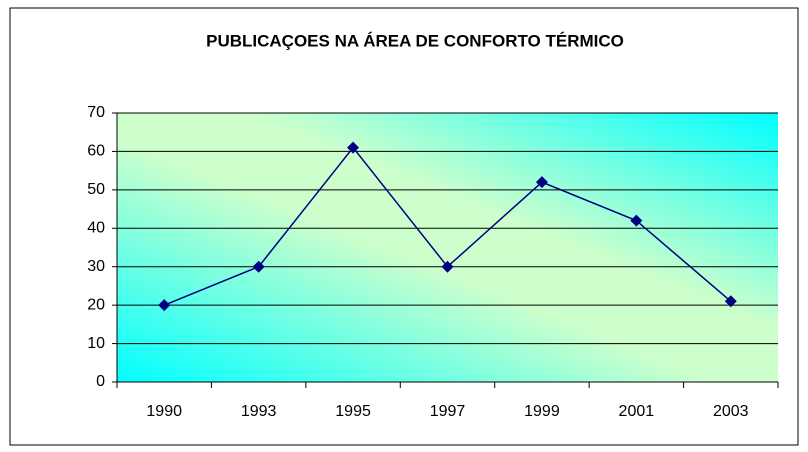 The width and height of the screenshot is (808, 452). What do you see at coordinates (448, 411) in the screenshot?
I see `x-tick-label: 1997` at bounding box center [448, 411].